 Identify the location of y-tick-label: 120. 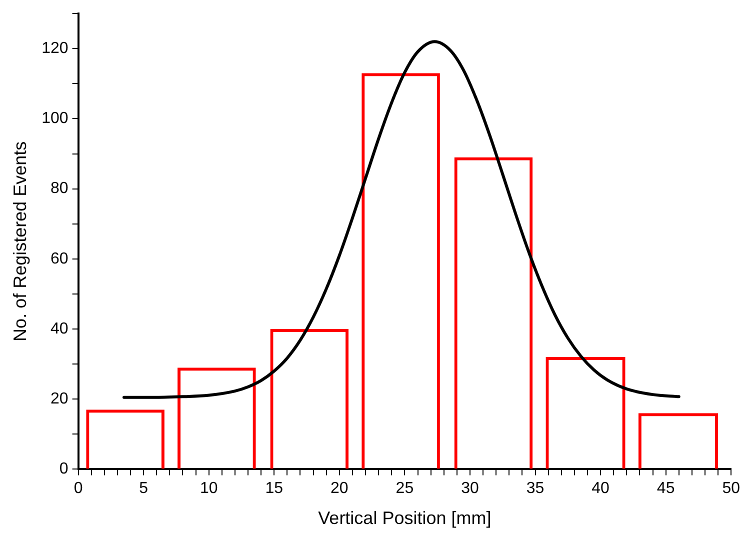
(55, 49).